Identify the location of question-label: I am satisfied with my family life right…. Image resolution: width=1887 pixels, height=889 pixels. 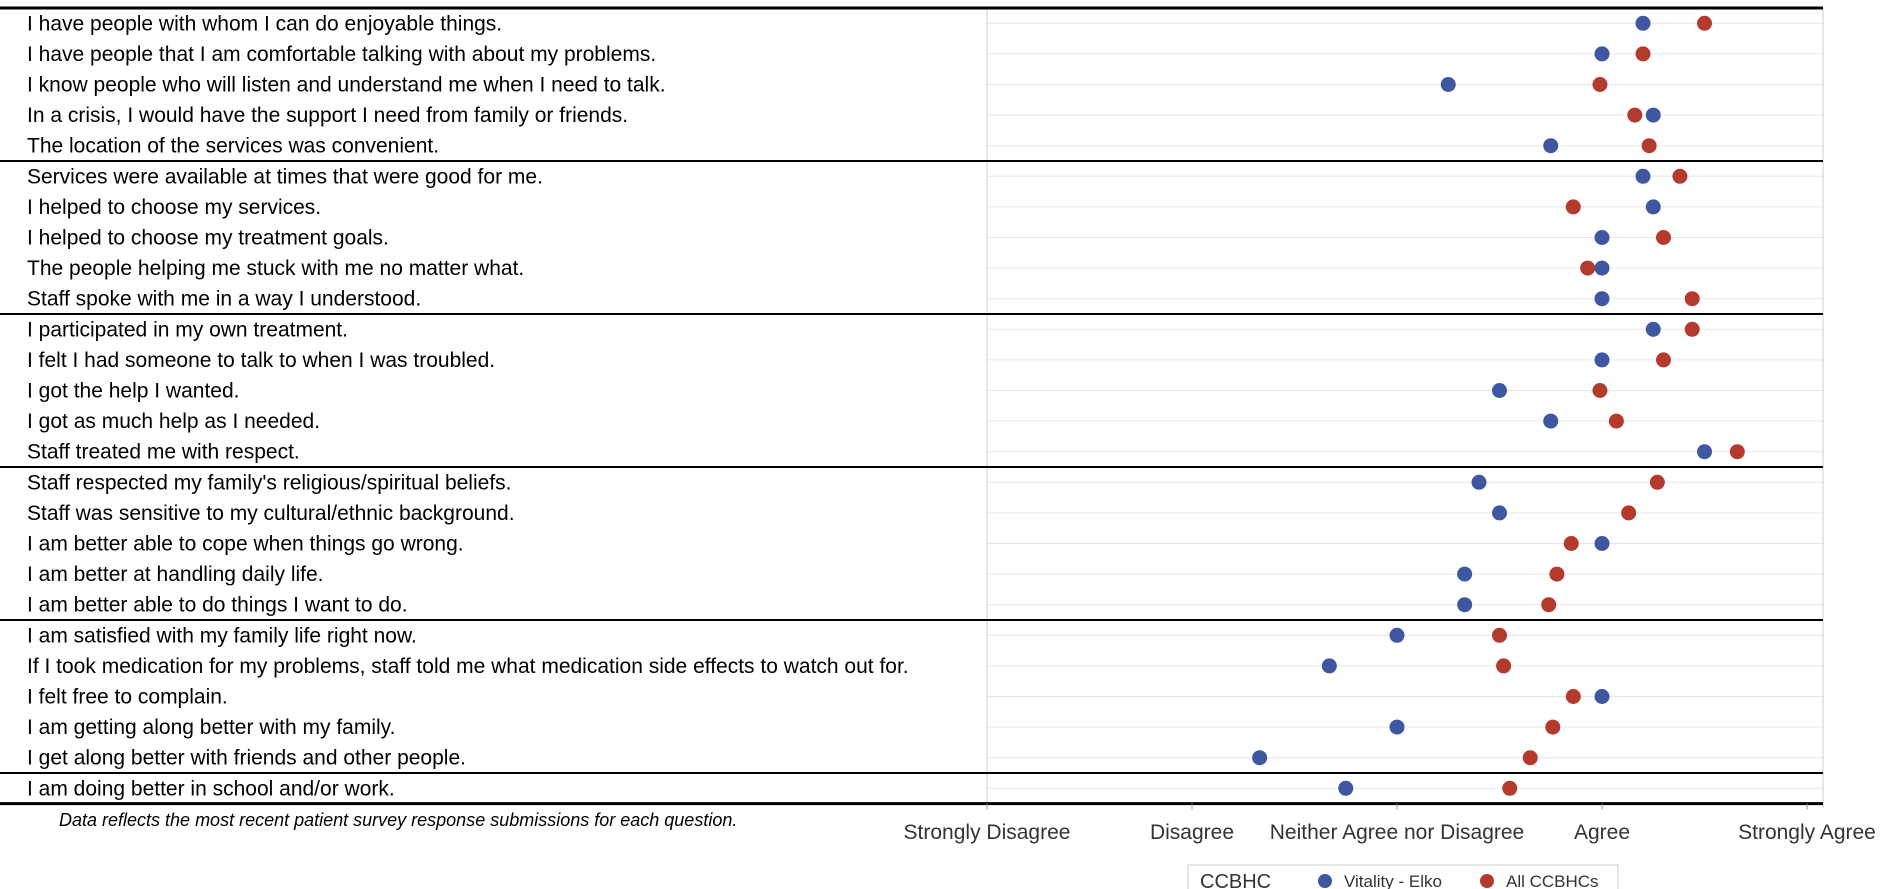
(222, 635).